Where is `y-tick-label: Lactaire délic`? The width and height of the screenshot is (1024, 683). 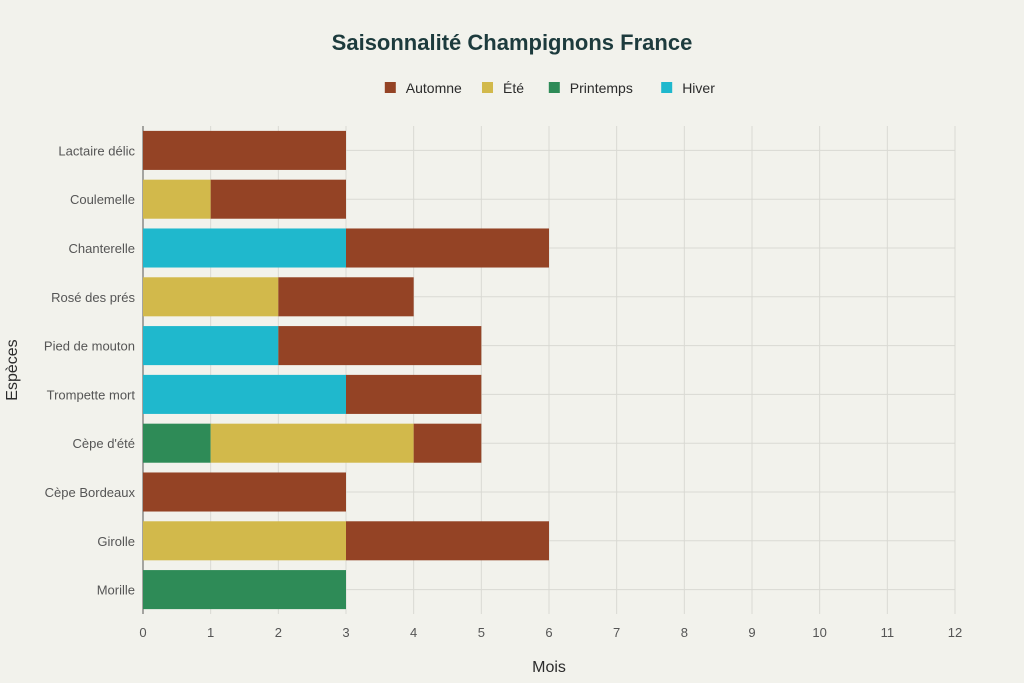 y-tick-label: Lactaire délic is located at coordinates (96, 150).